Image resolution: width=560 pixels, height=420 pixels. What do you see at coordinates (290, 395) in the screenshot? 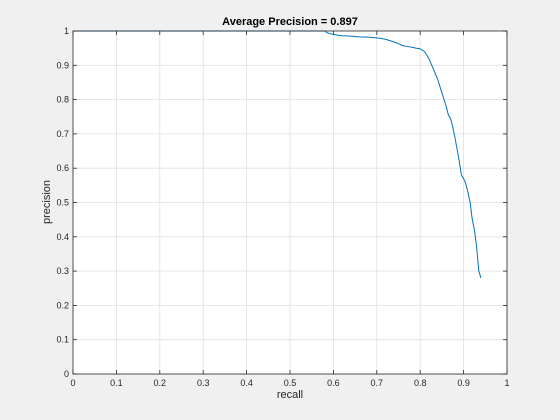
I see `x-axis-label: recall` at bounding box center [290, 395].